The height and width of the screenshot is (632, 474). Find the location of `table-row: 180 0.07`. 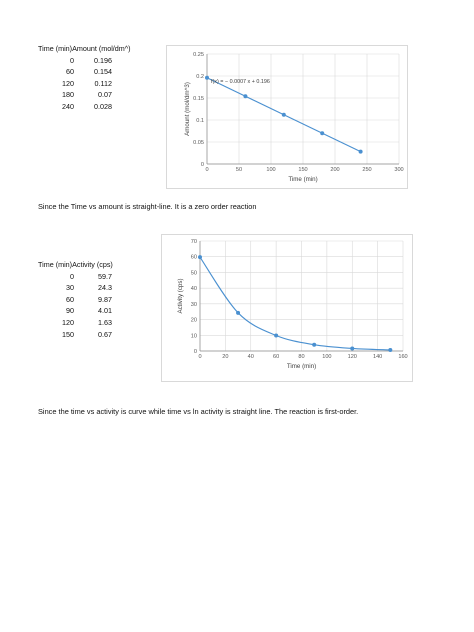

table-row: 180 0.07 is located at coordinates (84, 95).